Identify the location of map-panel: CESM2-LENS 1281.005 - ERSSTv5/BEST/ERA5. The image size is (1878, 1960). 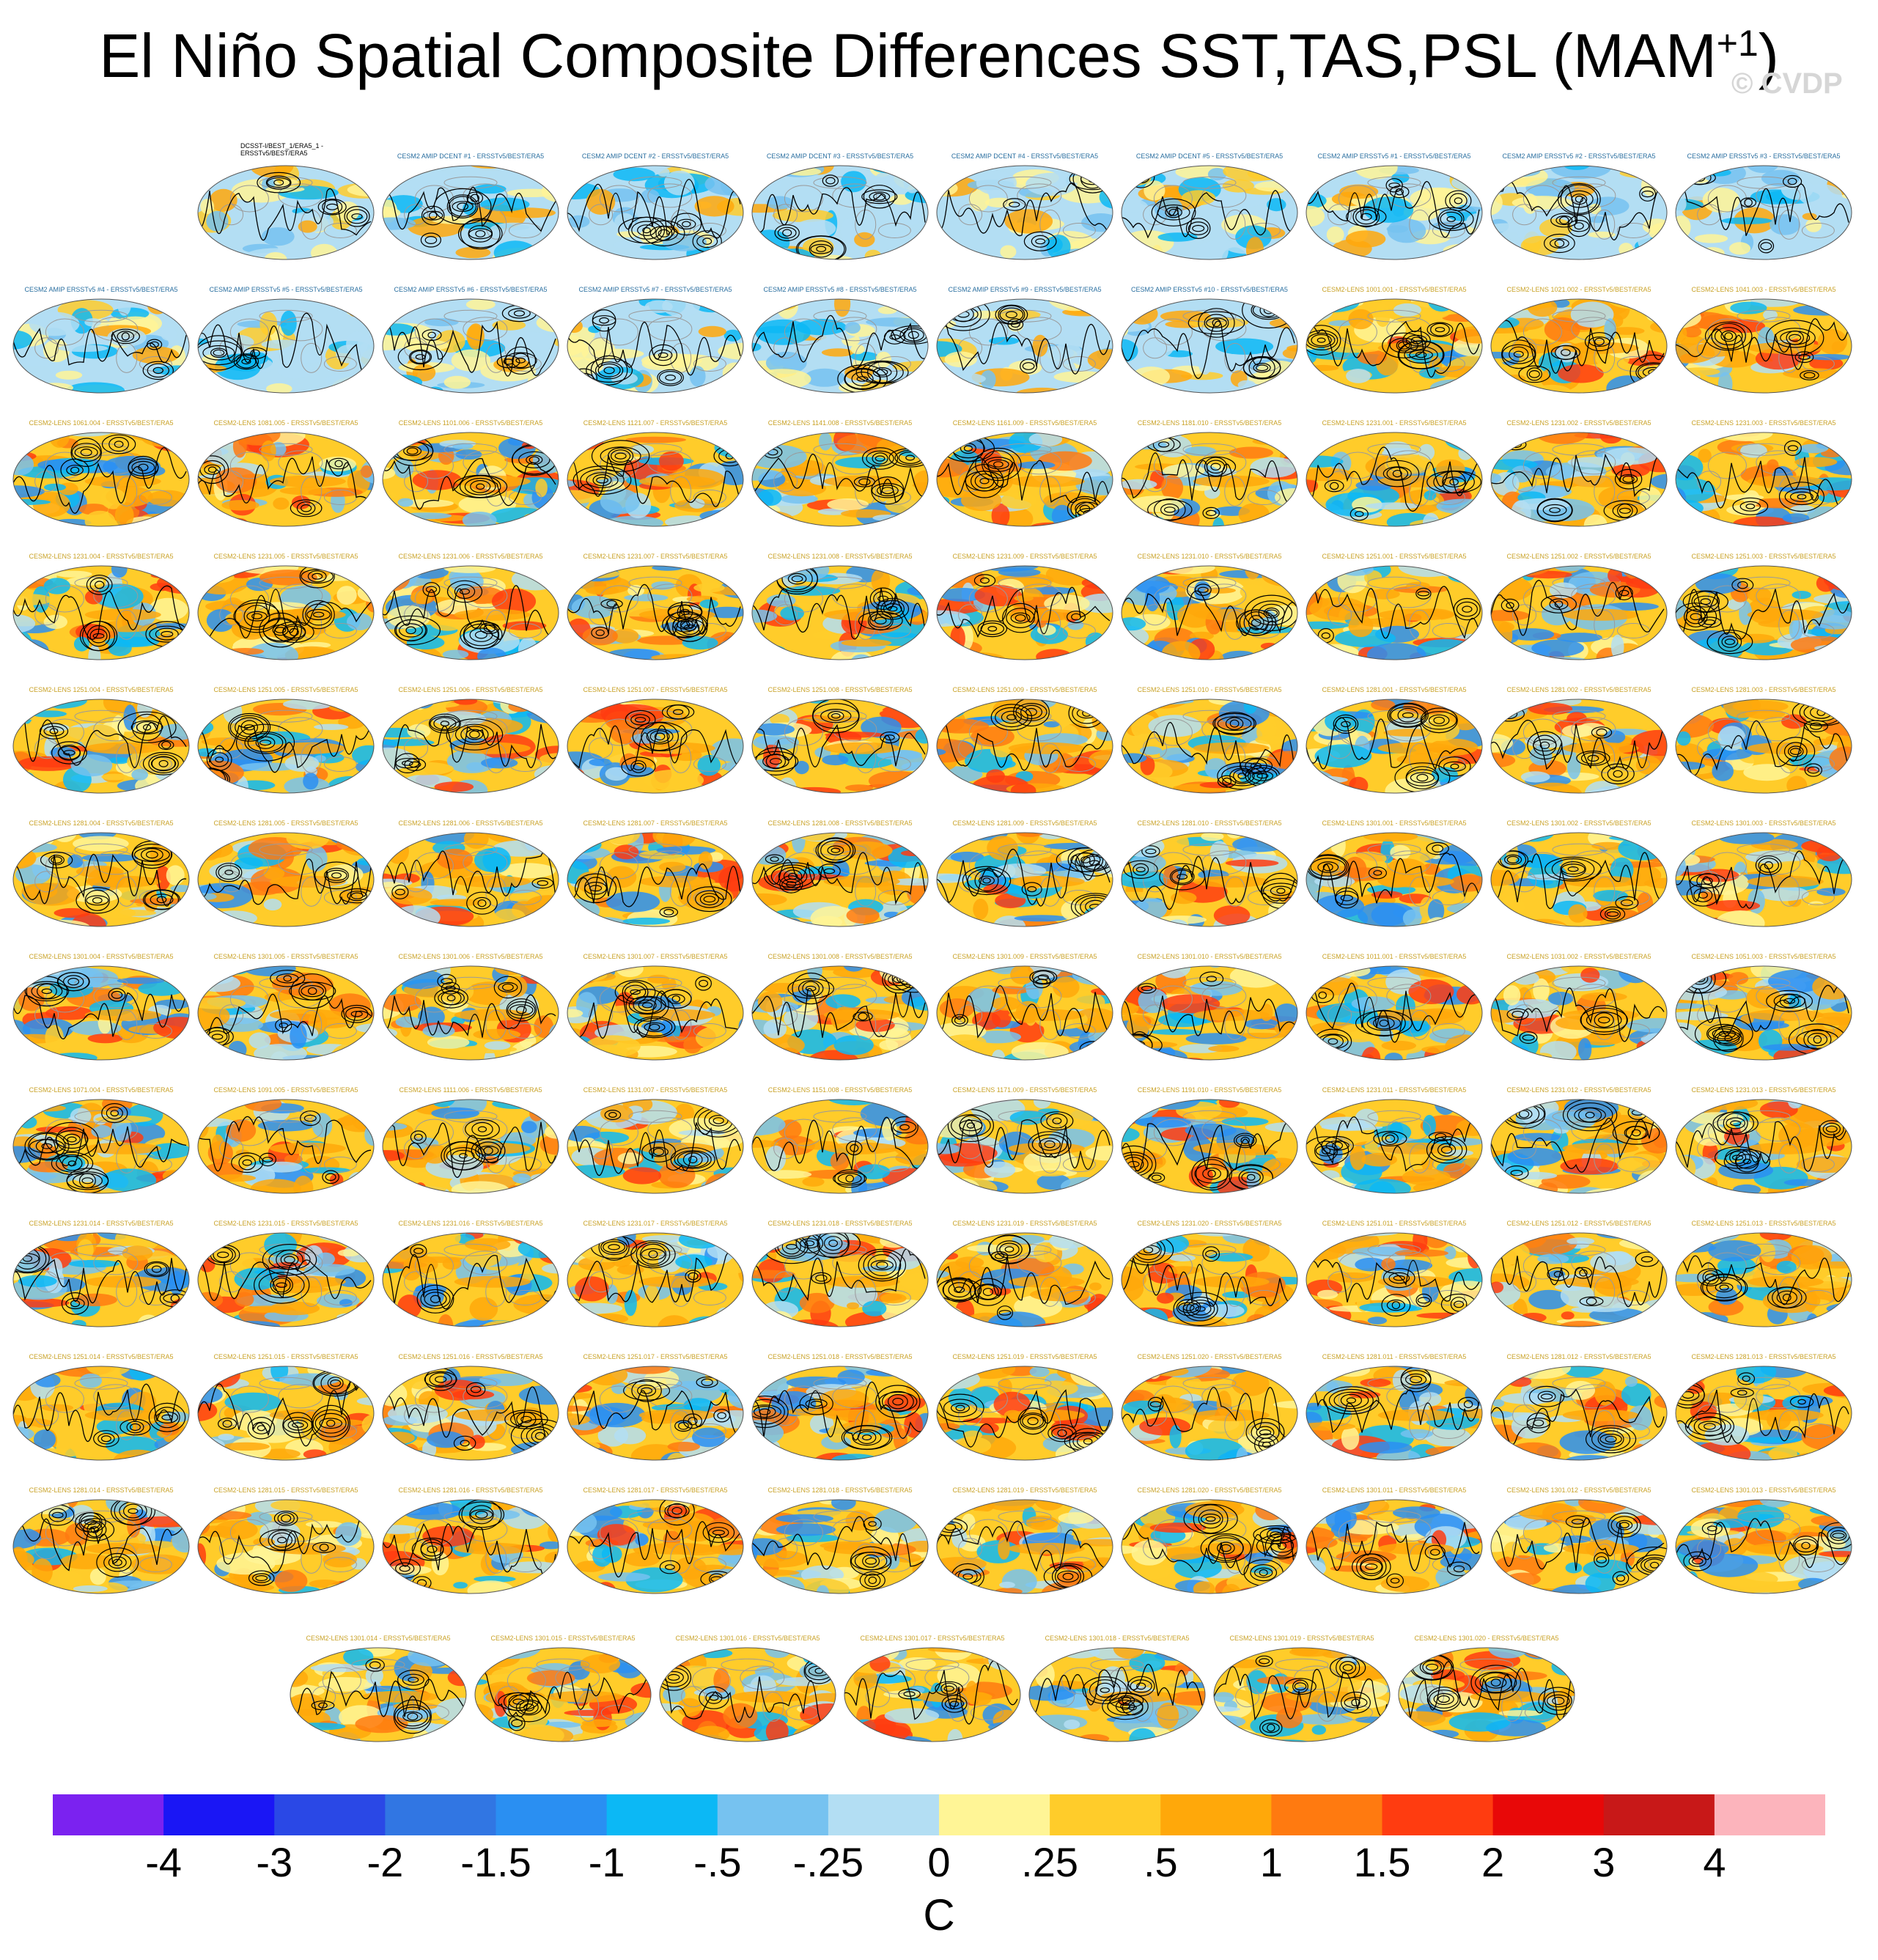
(286, 874).